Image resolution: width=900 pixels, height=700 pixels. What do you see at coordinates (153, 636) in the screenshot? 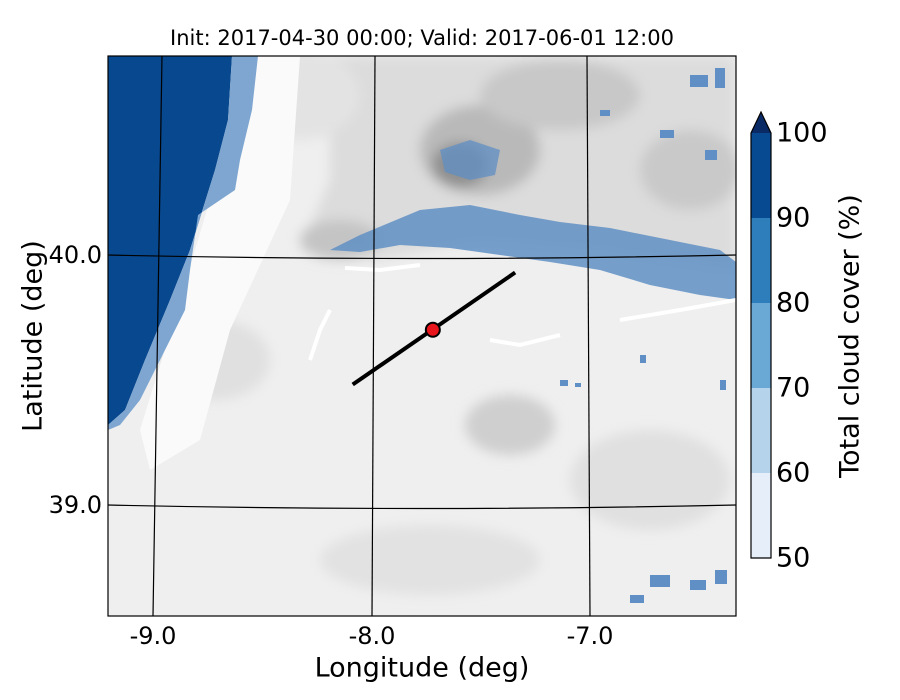
I see `x-tick-label: -9.0` at bounding box center [153, 636].